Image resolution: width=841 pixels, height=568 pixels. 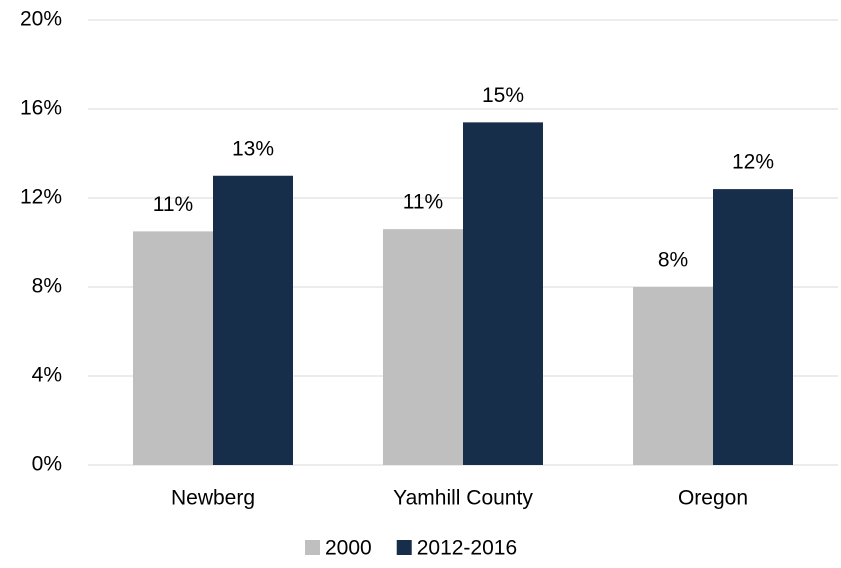 I want to click on legend-label: 2000, so click(x=348, y=548).